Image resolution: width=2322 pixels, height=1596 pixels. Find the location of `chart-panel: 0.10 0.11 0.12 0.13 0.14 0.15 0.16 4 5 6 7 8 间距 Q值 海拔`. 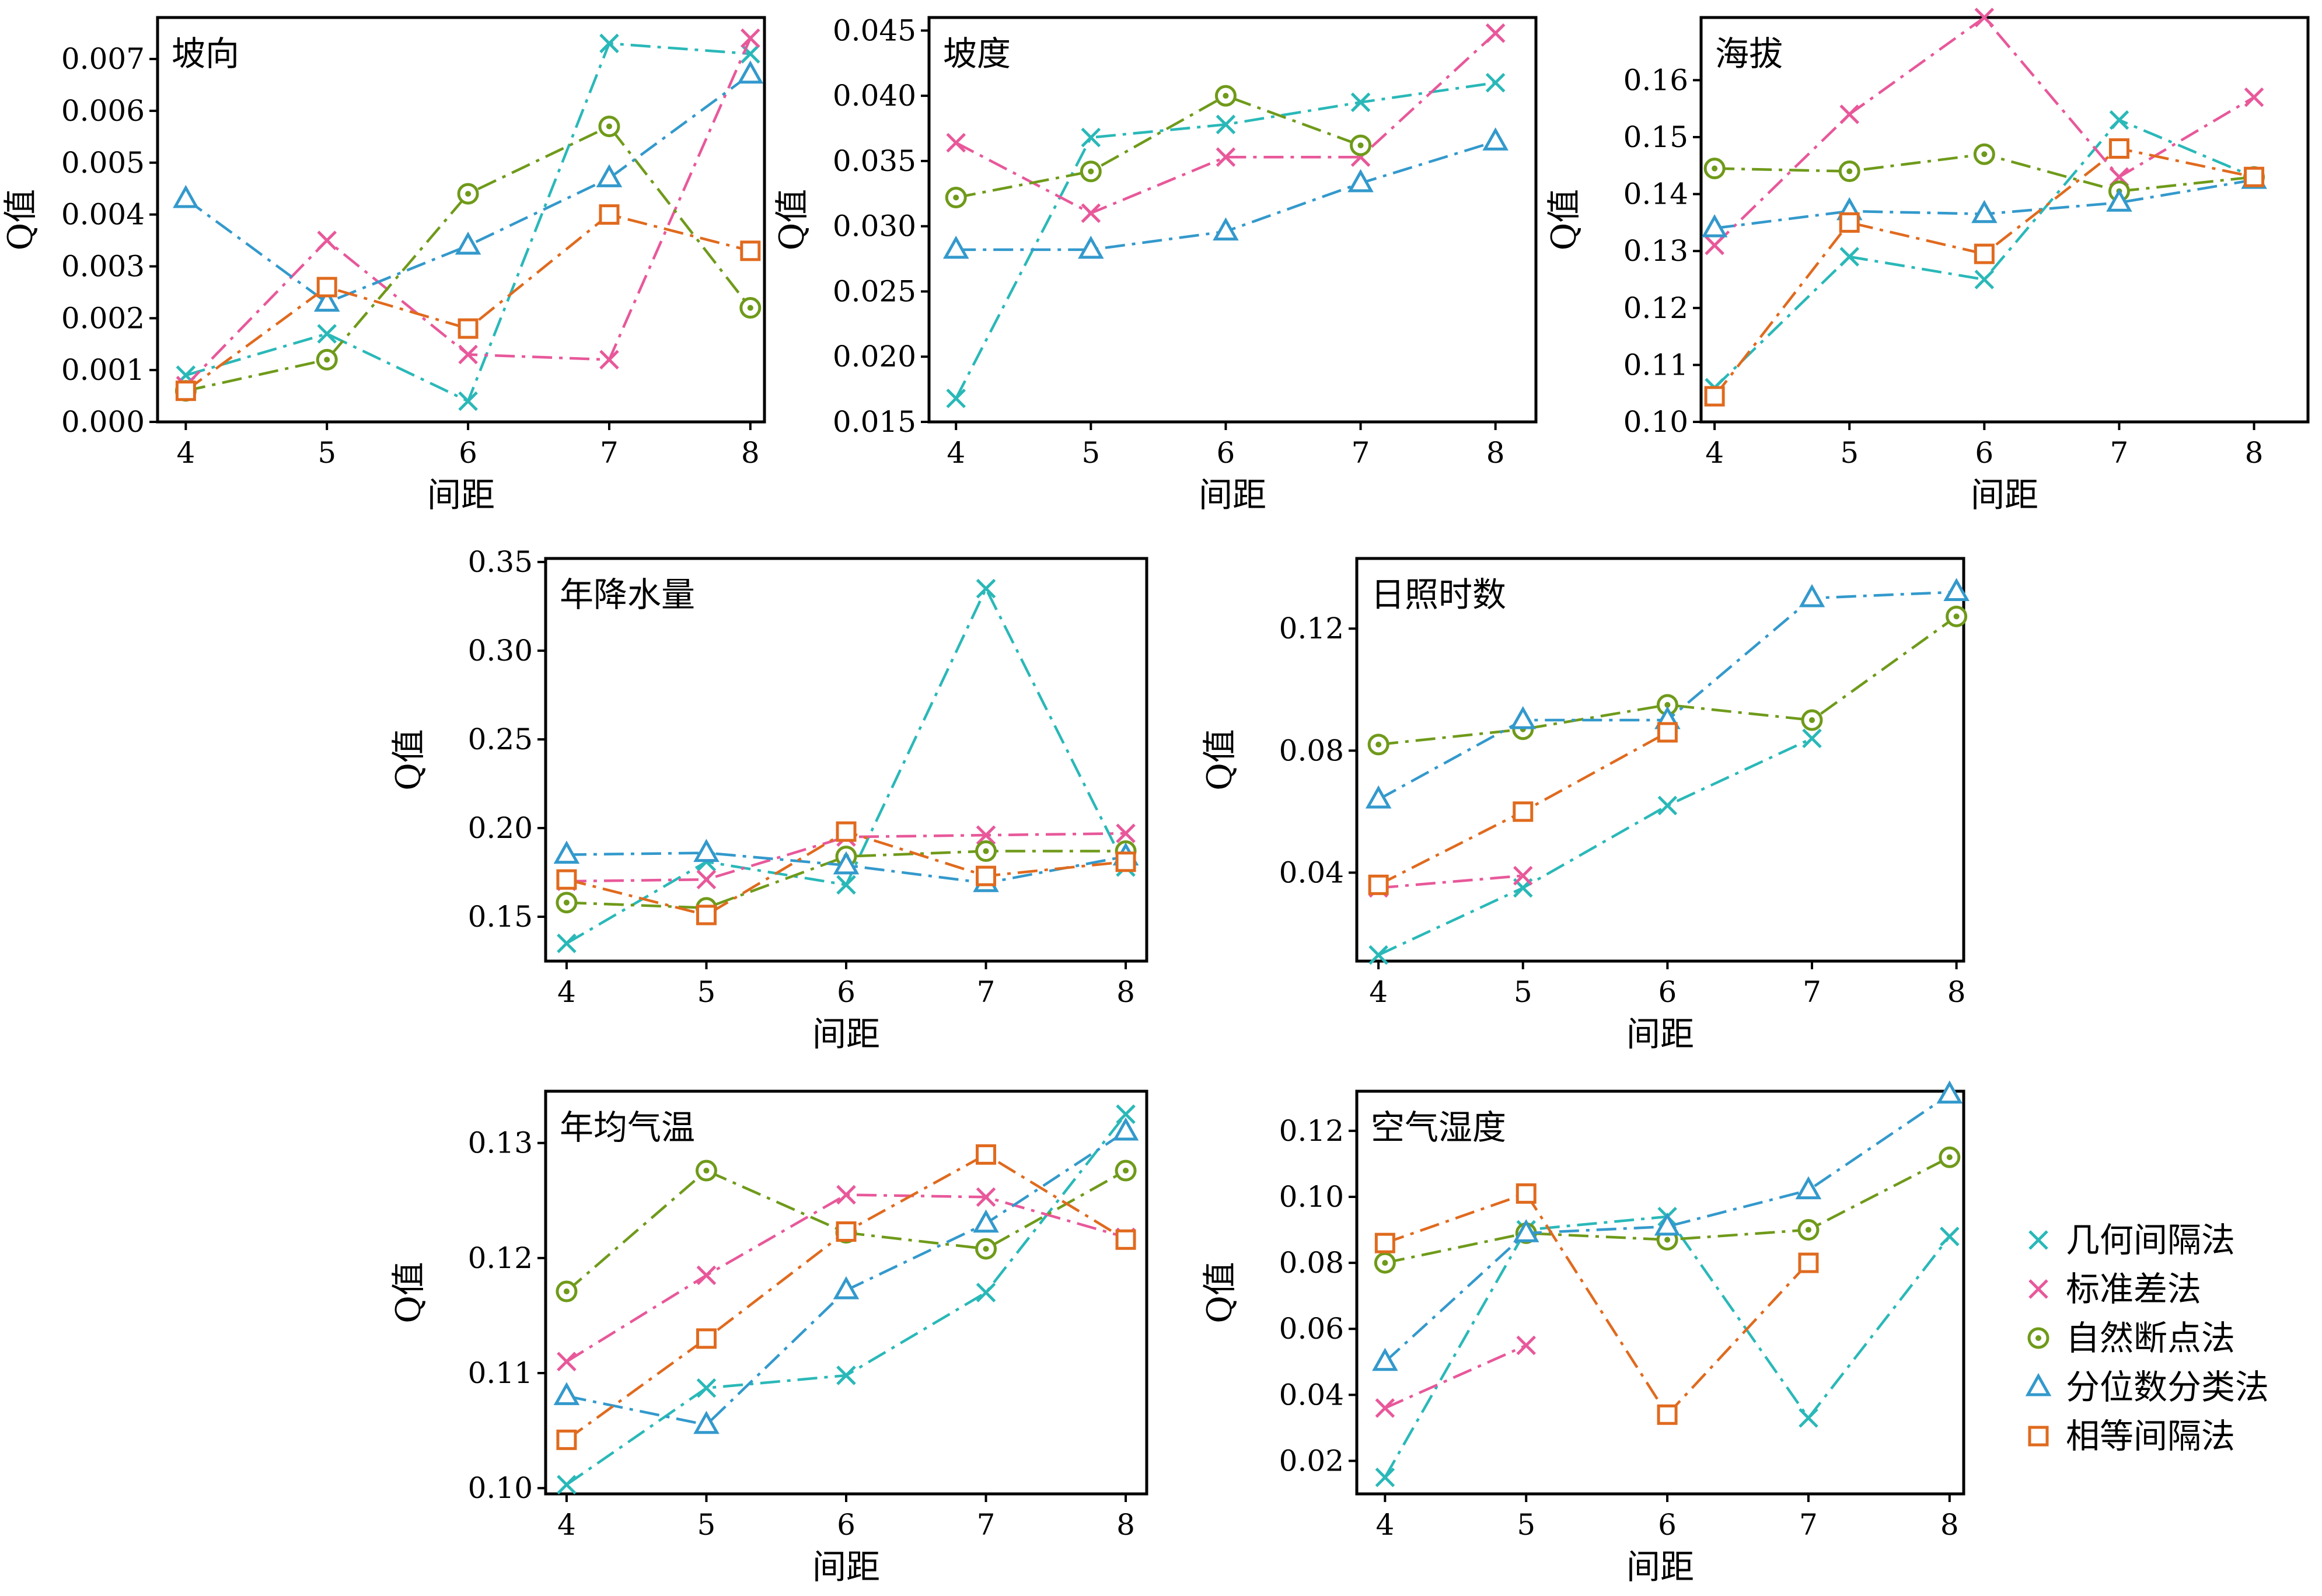

chart-panel: 0.10 0.11 0.12 0.13 0.14 0.15 0.16 4 5 6 7 8 间距 Q值 海拔 is located at coordinates (1927, 261).